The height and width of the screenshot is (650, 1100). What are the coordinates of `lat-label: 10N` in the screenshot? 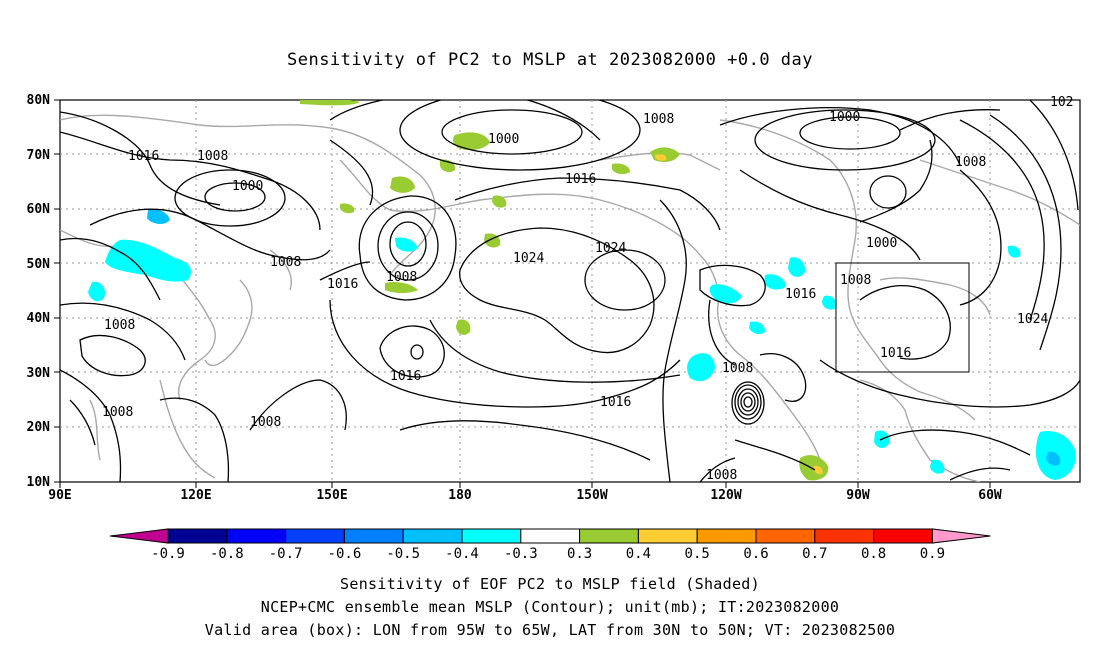 It's located at (39, 482).